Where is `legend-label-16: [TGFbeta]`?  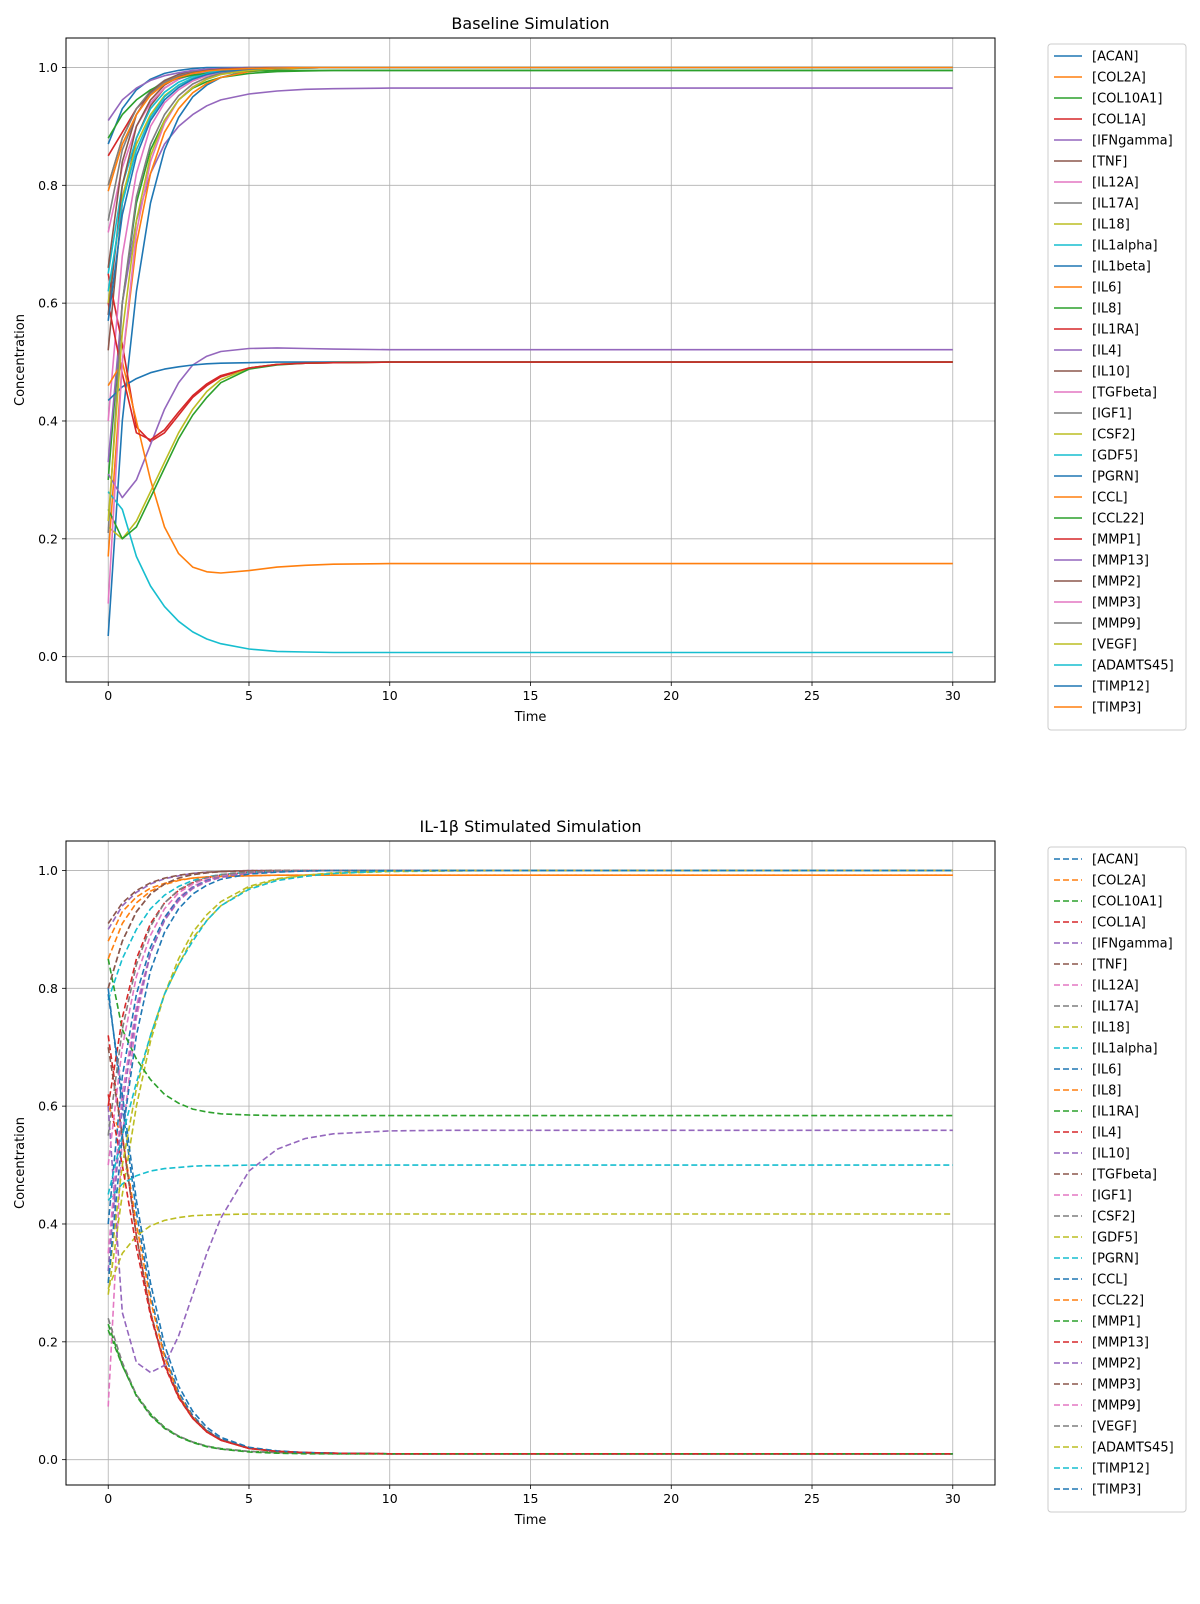 legend-label-16: [TGFbeta] is located at coordinates (1124, 1175).